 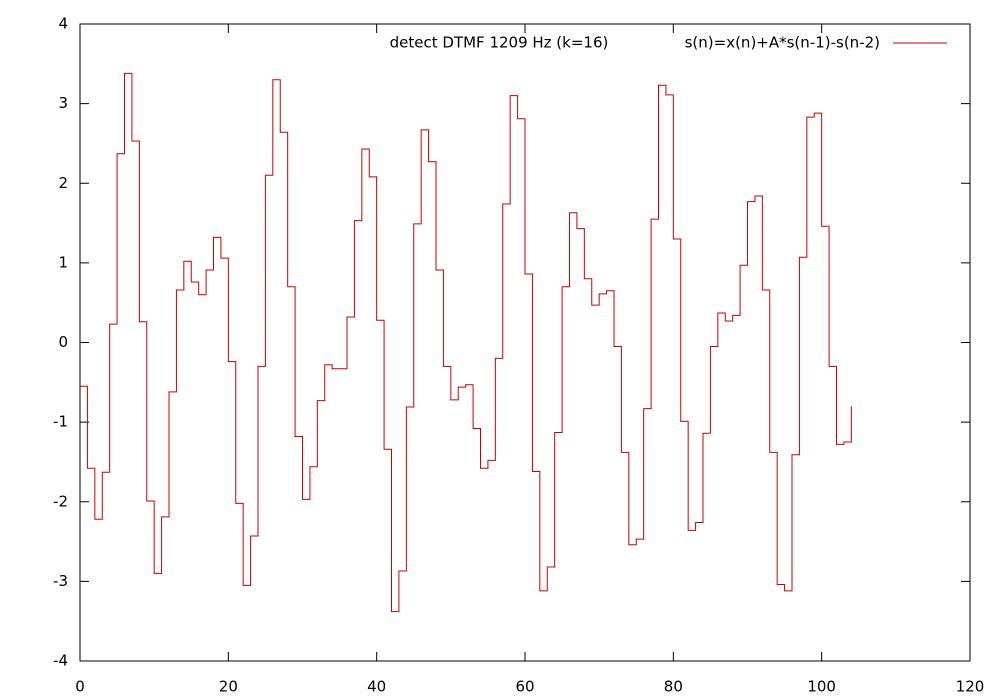 I want to click on y-tick-label: 0, so click(x=63, y=342).